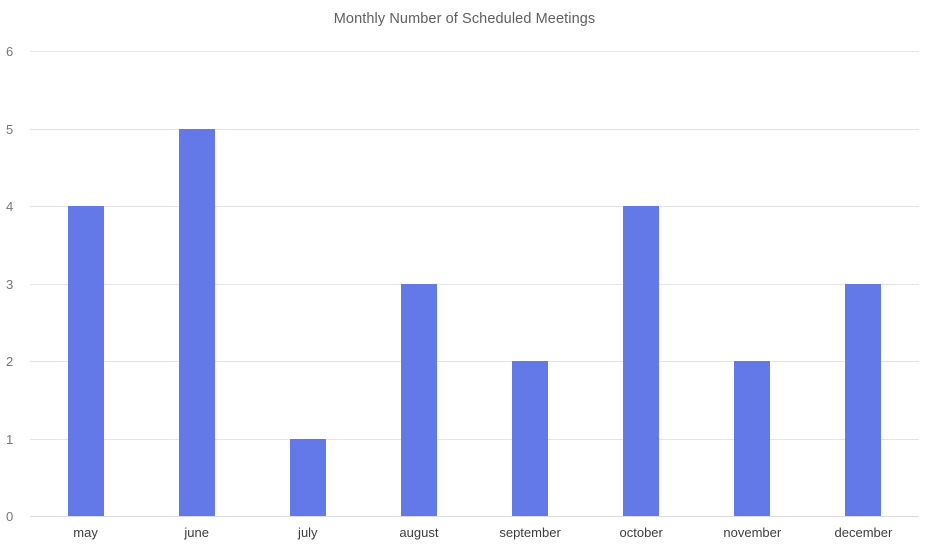  Describe the element at coordinates (418, 399) in the screenshot. I see `bar-august` at that location.